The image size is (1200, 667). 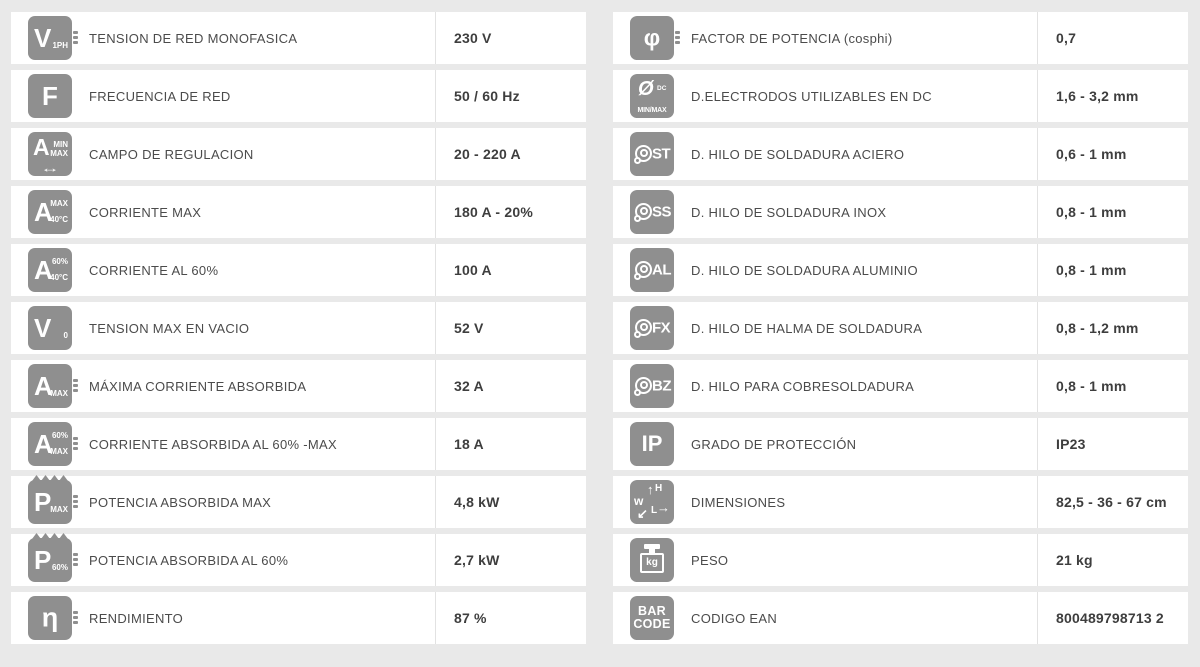 I want to click on icon-part: V, so click(x=43, y=328).